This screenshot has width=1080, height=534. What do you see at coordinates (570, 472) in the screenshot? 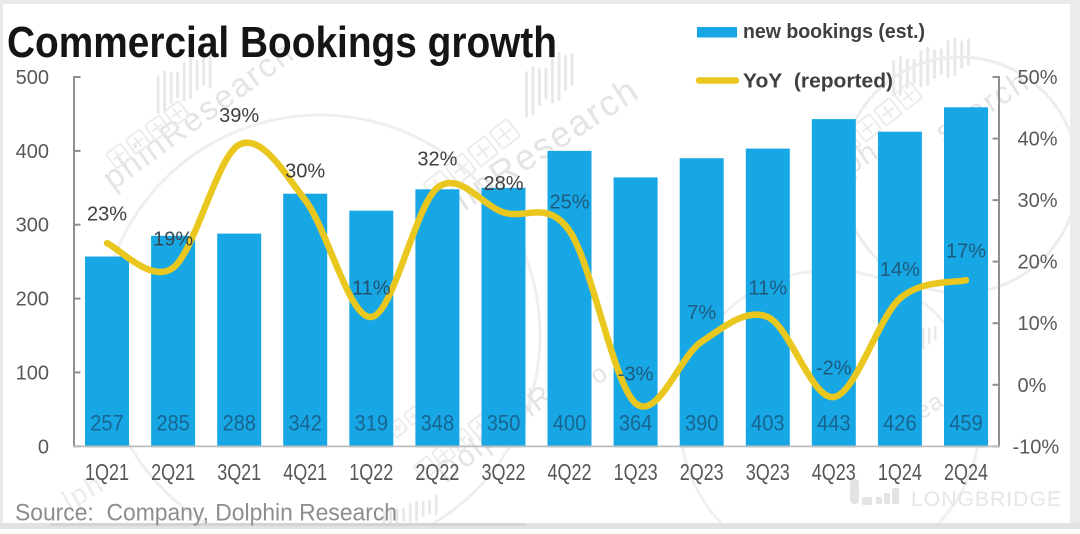
I see `svg-text: 4Q22` at bounding box center [570, 472].